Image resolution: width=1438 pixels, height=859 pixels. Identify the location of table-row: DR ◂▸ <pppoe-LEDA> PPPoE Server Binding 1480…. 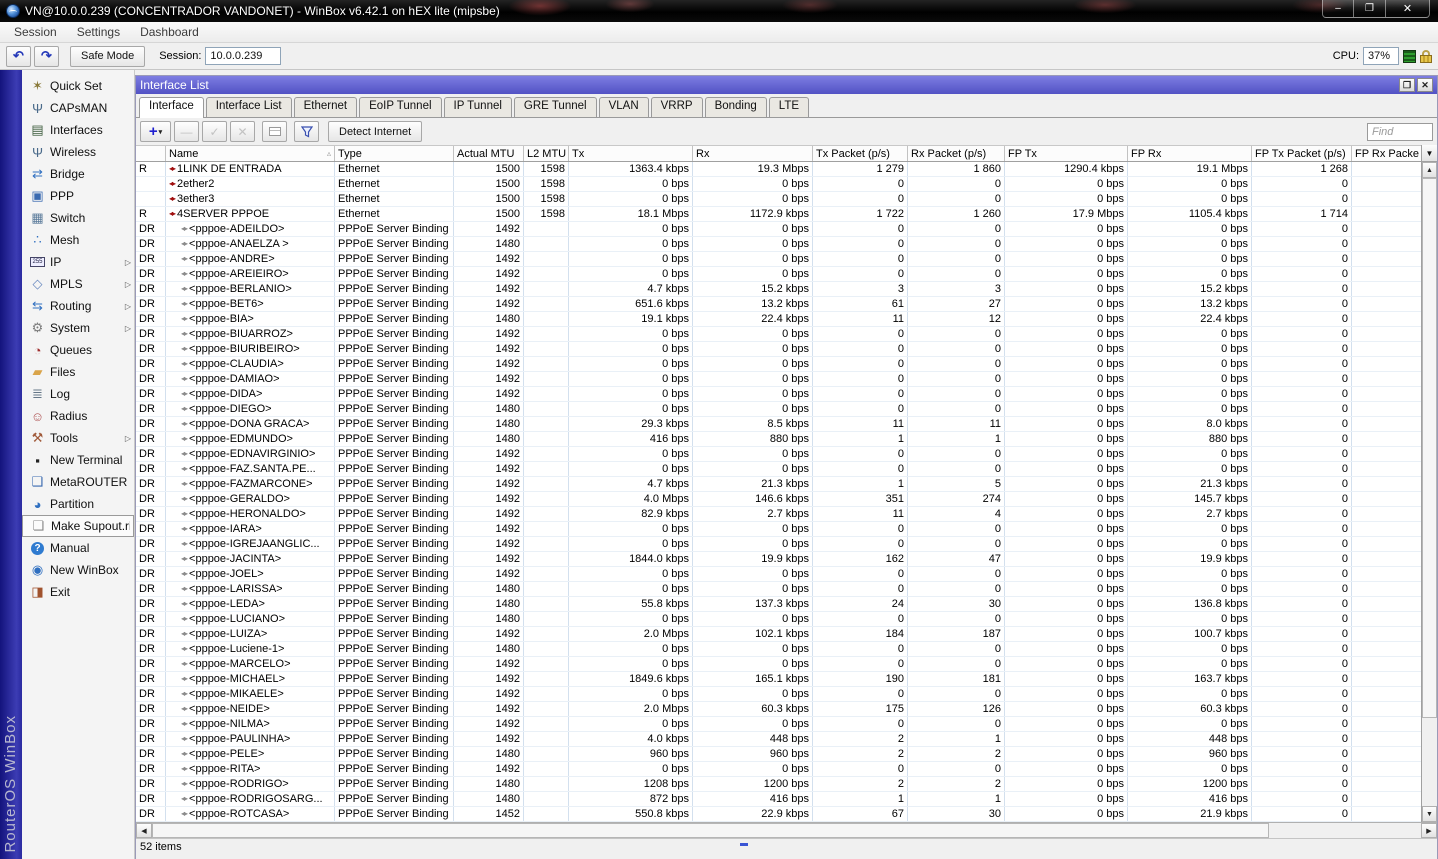
(778, 604).